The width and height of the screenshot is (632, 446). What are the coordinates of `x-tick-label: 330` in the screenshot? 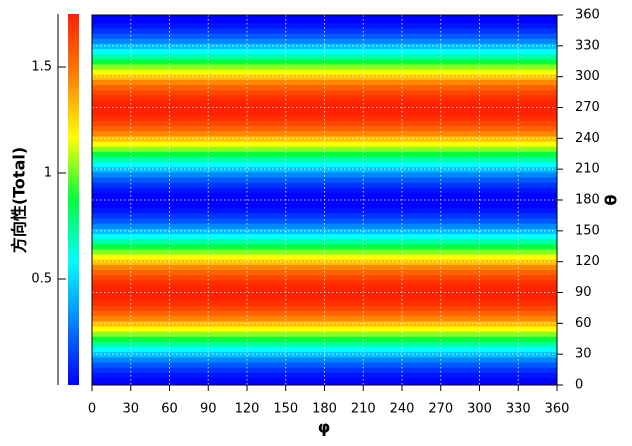 It's located at (518, 409).